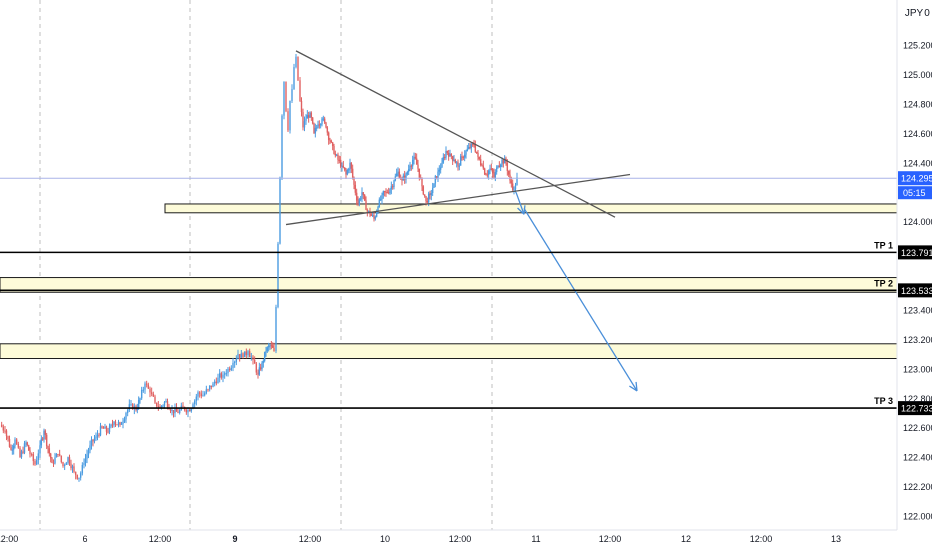  I want to click on price-tick-label: 123.000, so click(917, 369).